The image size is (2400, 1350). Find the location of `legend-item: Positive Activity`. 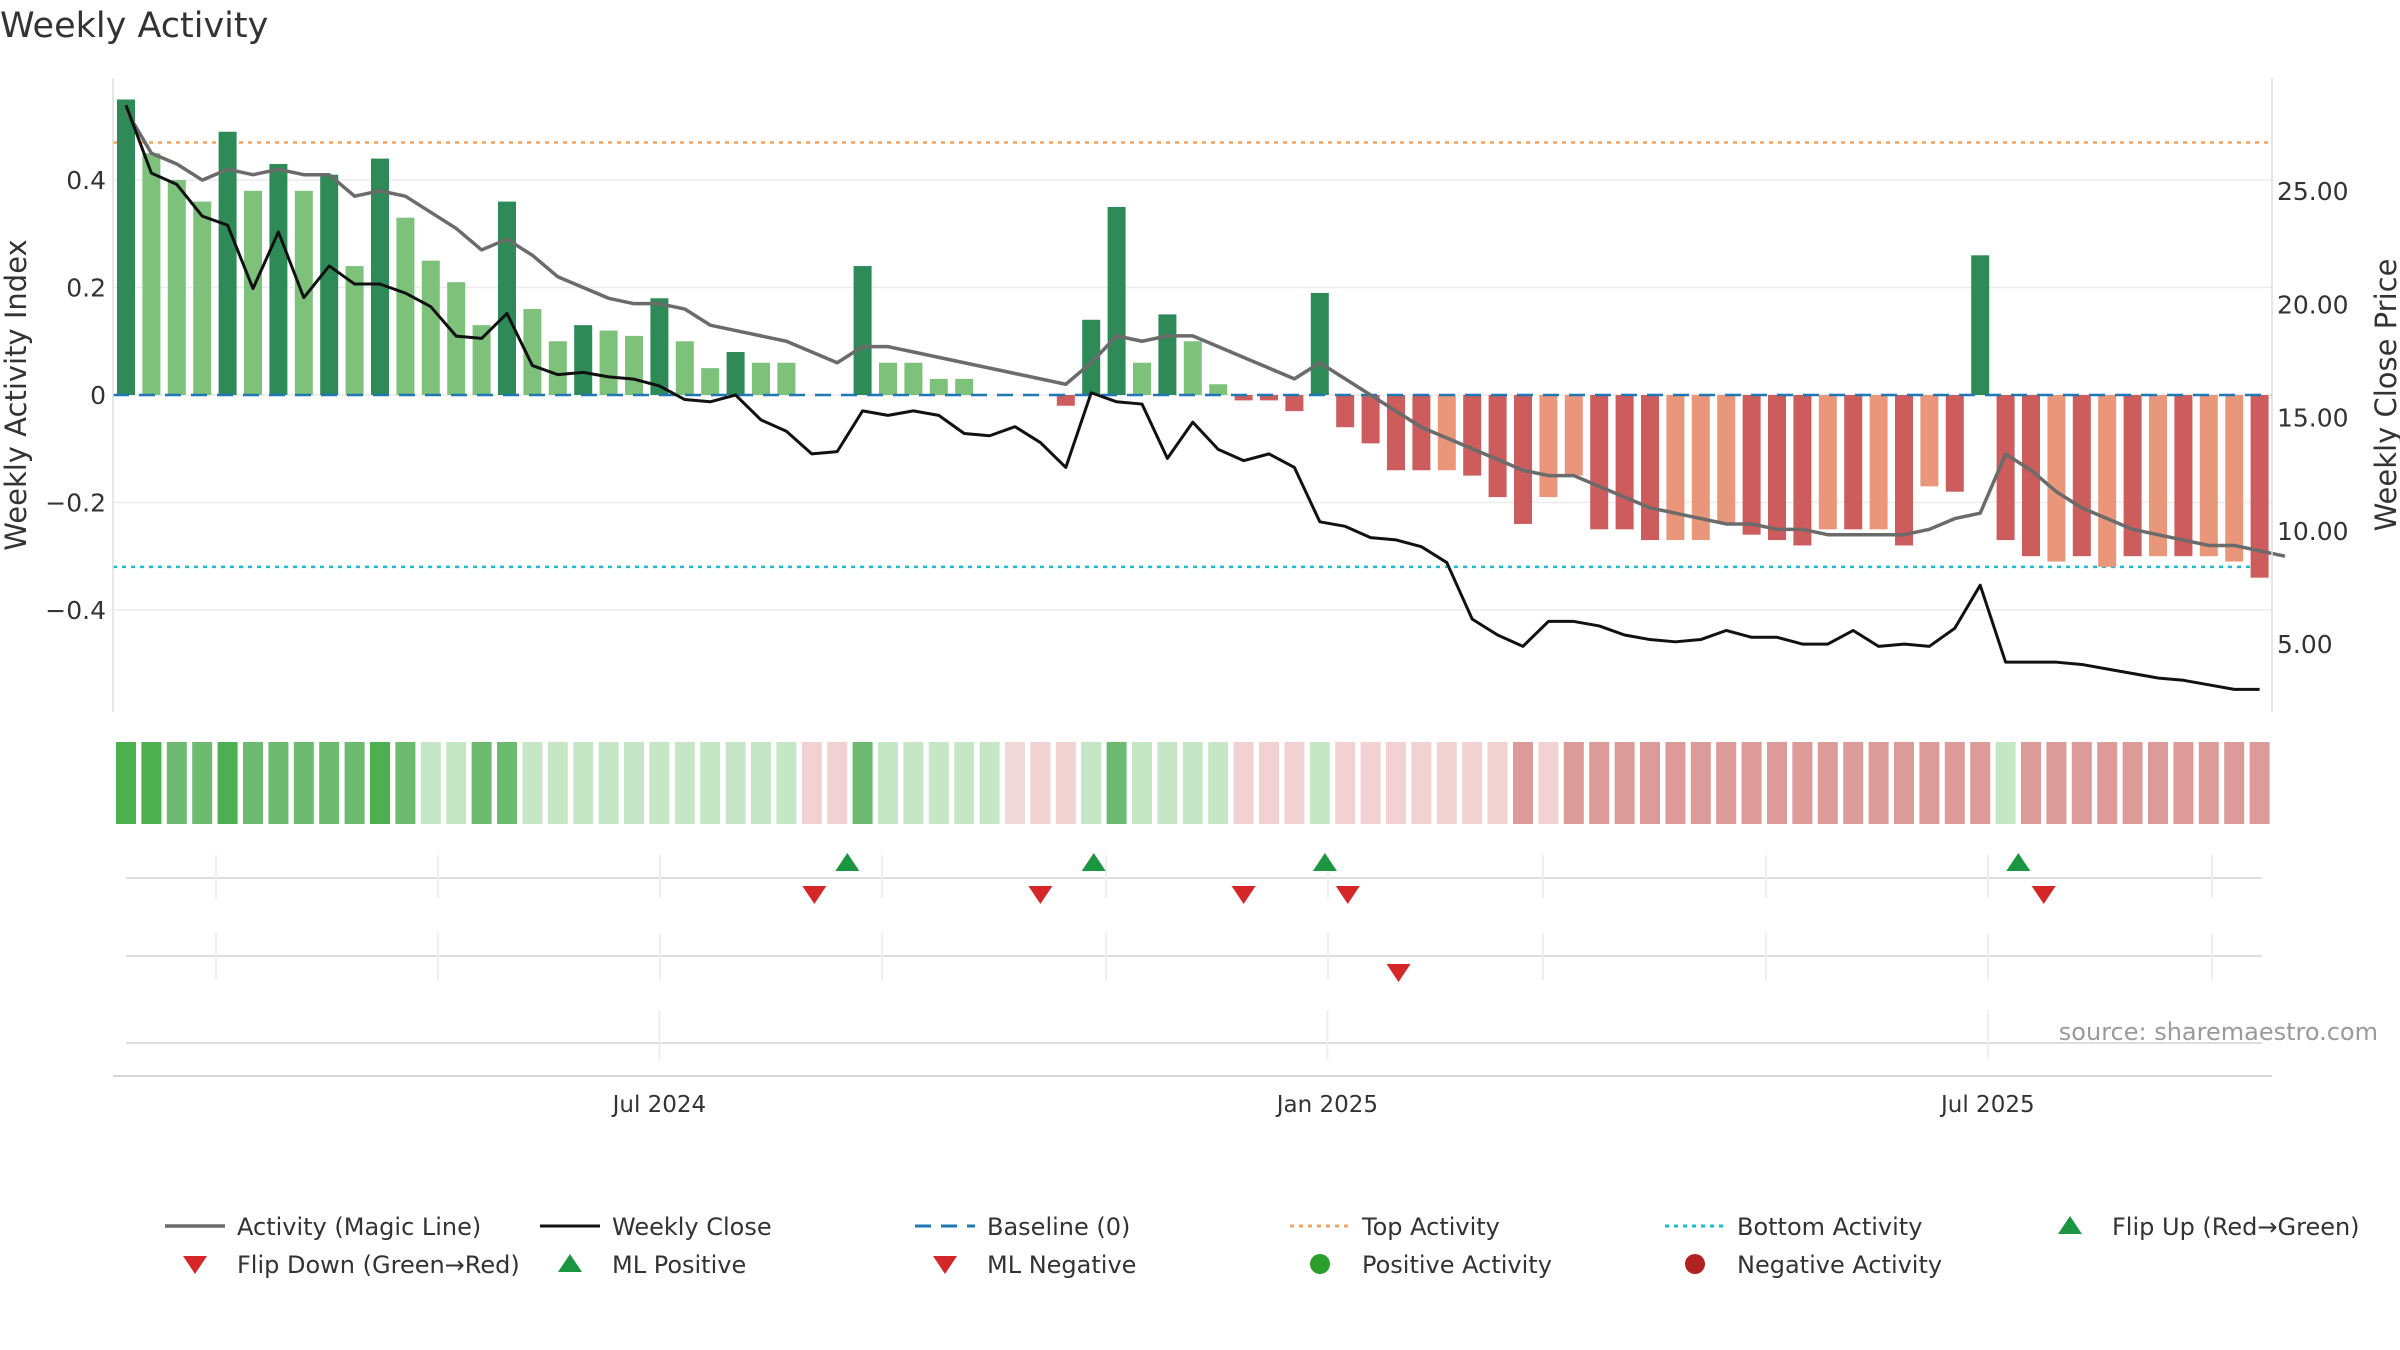

legend-item: Positive Activity is located at coordinates (1431, 1265).